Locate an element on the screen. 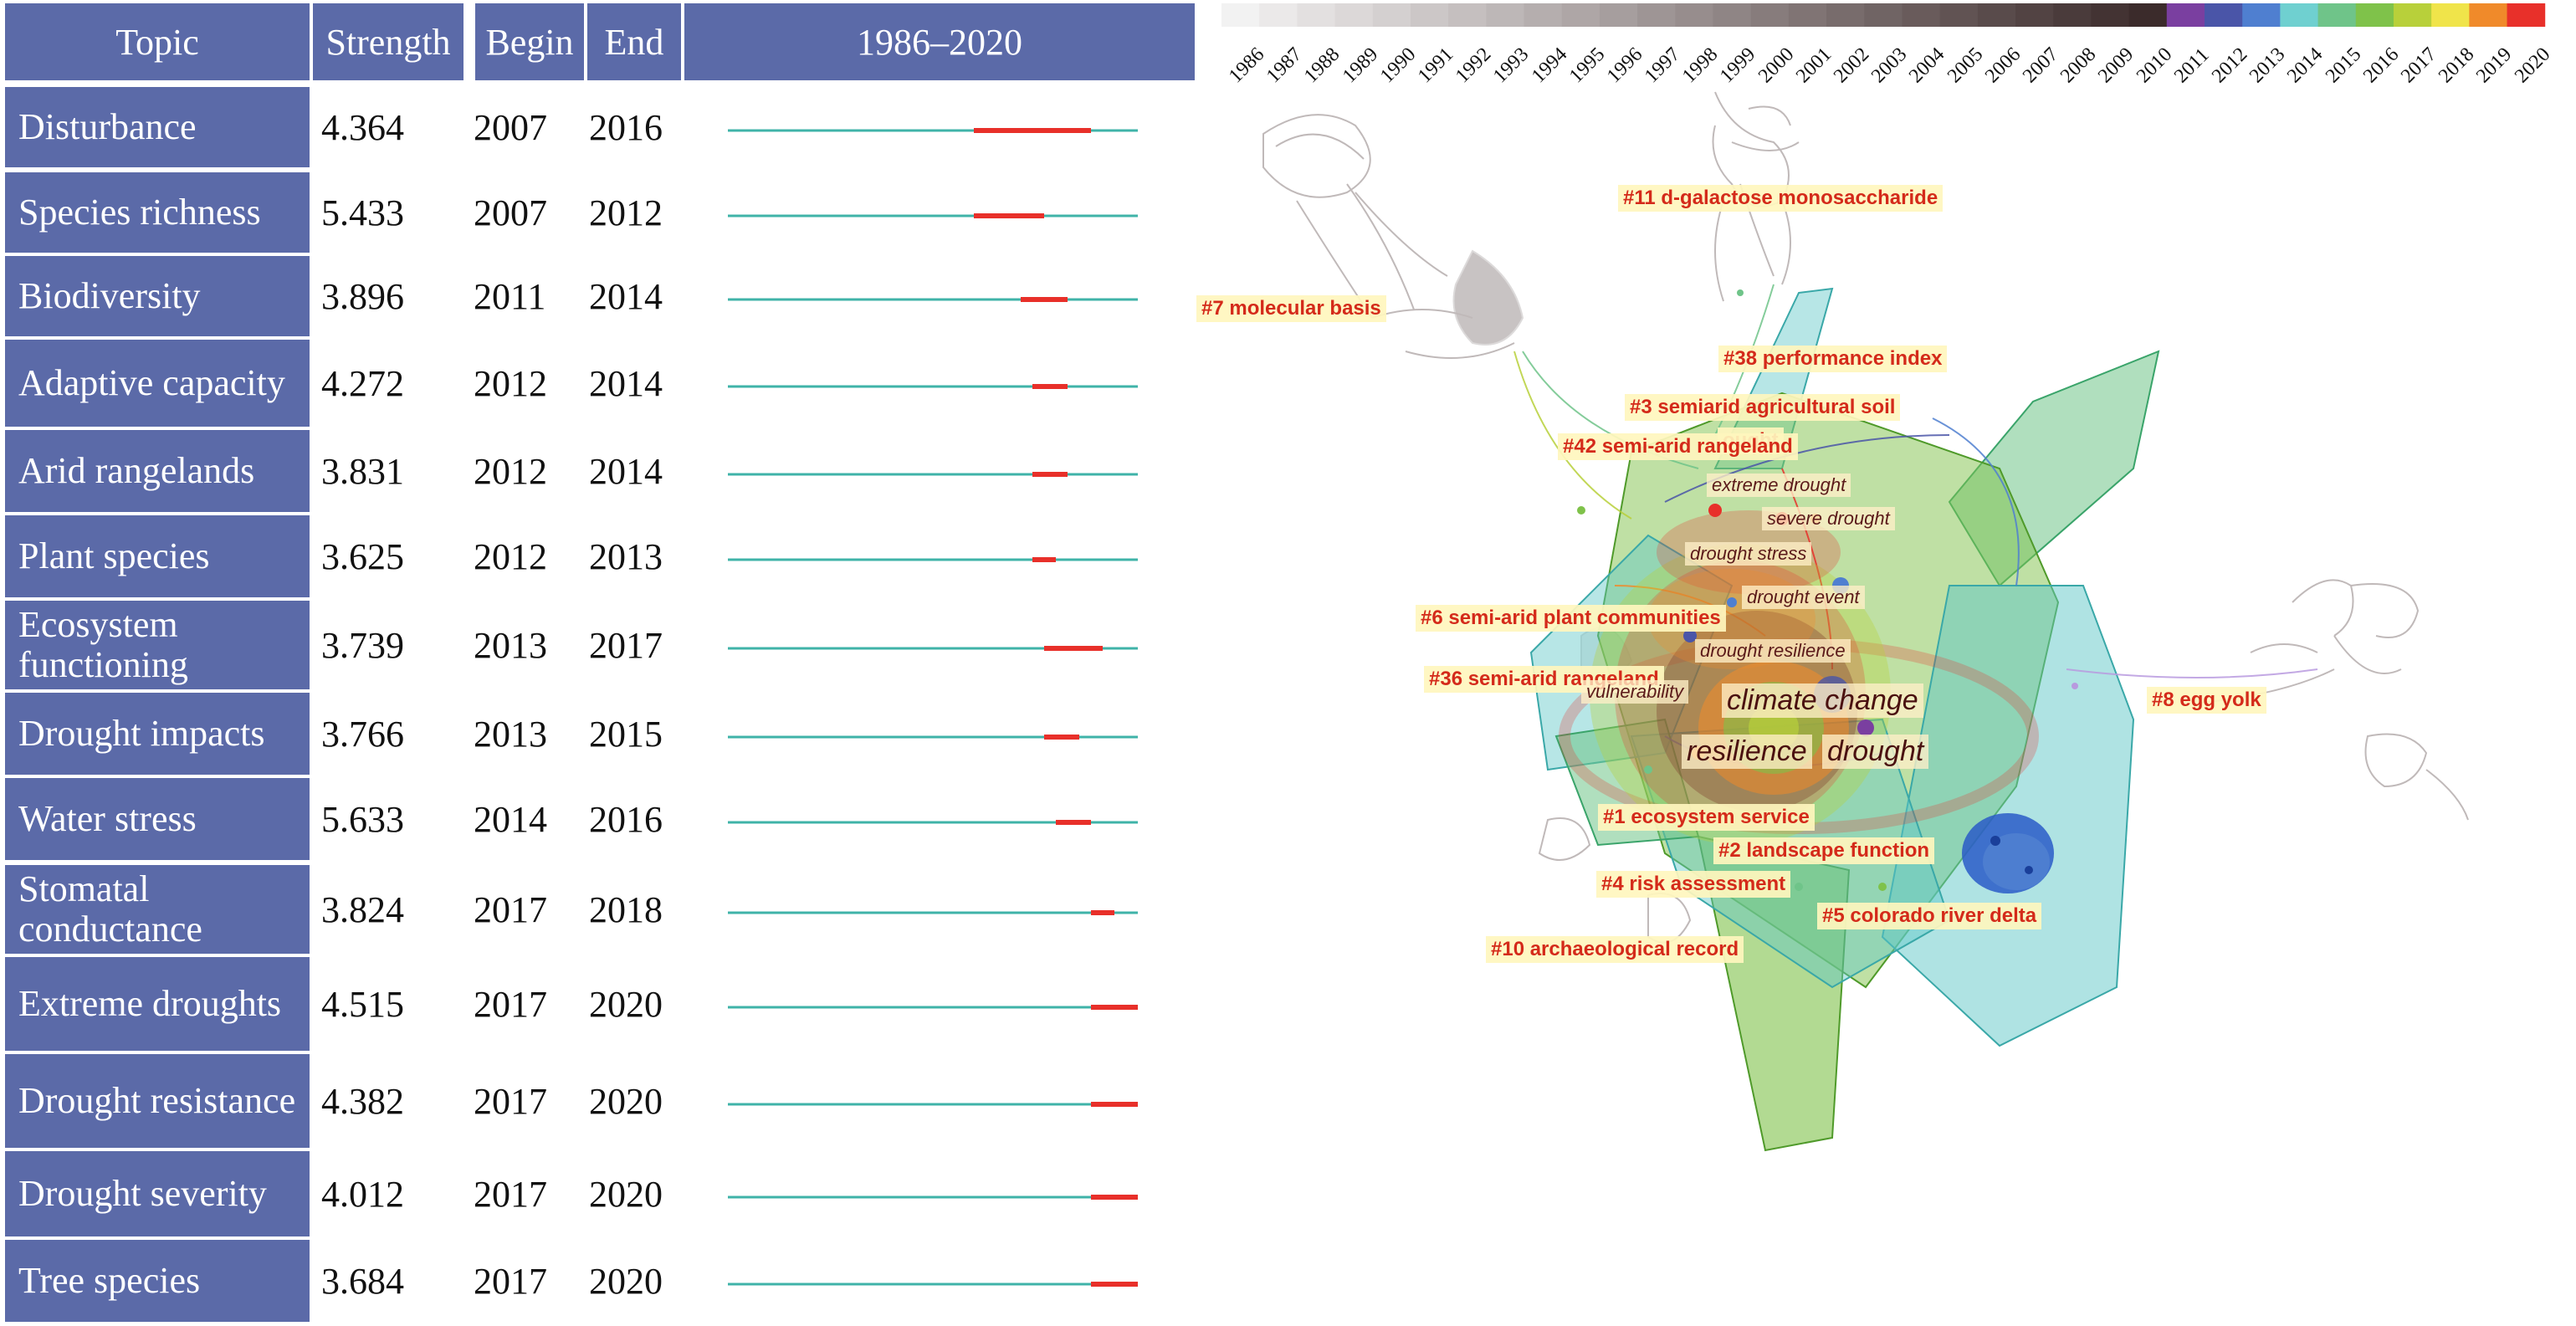 The height and width of the screenshot is (1326, 2576). table-row: Biodiversity 3.896 2011 2014 is located at coordinates (598, 296).